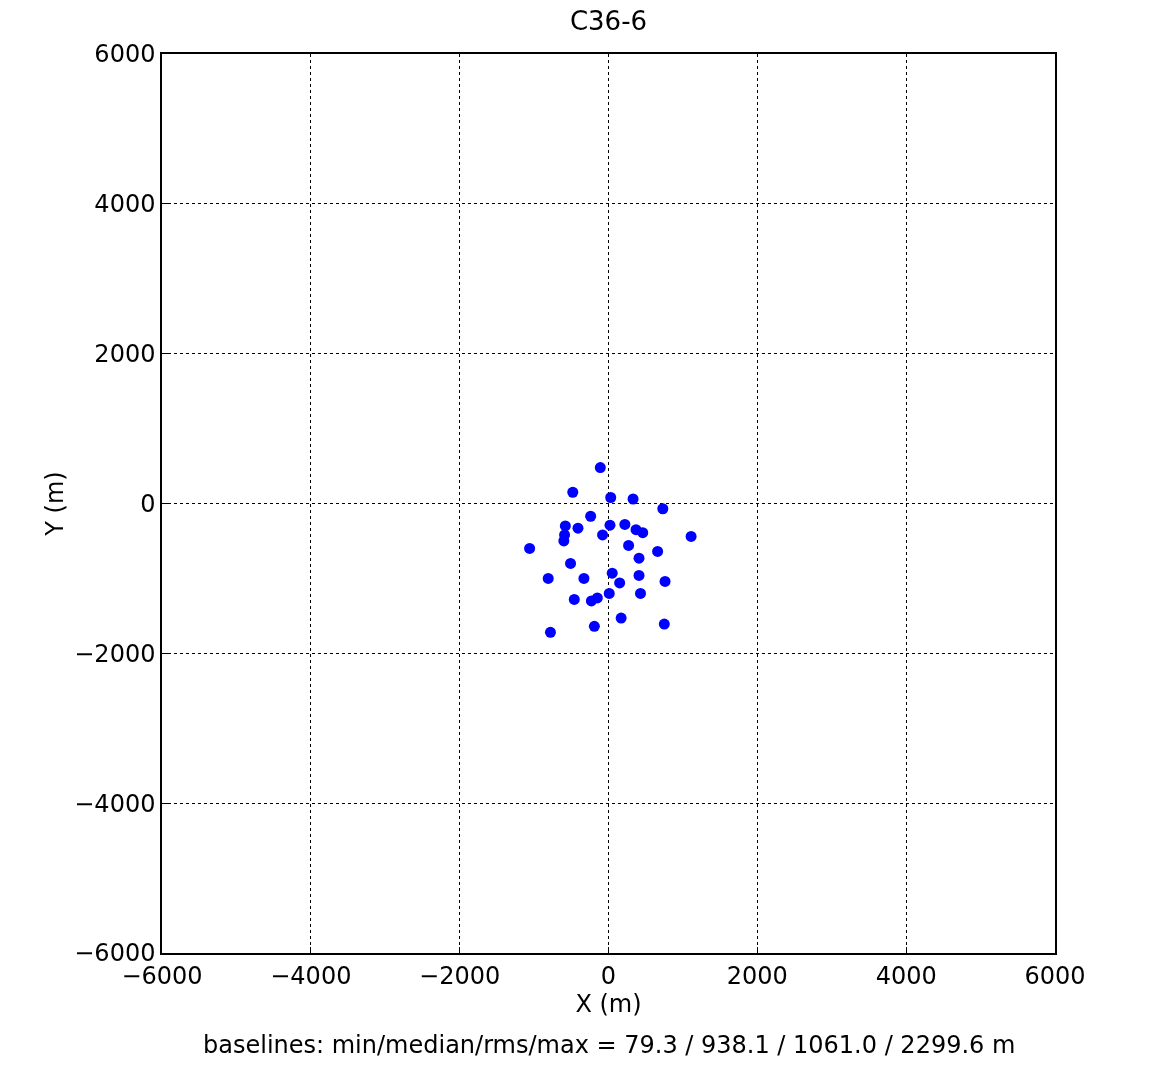  Describe the element at coordinates (115, 653) in the screenshot. I see `y-tick-label: −2000` at that location.